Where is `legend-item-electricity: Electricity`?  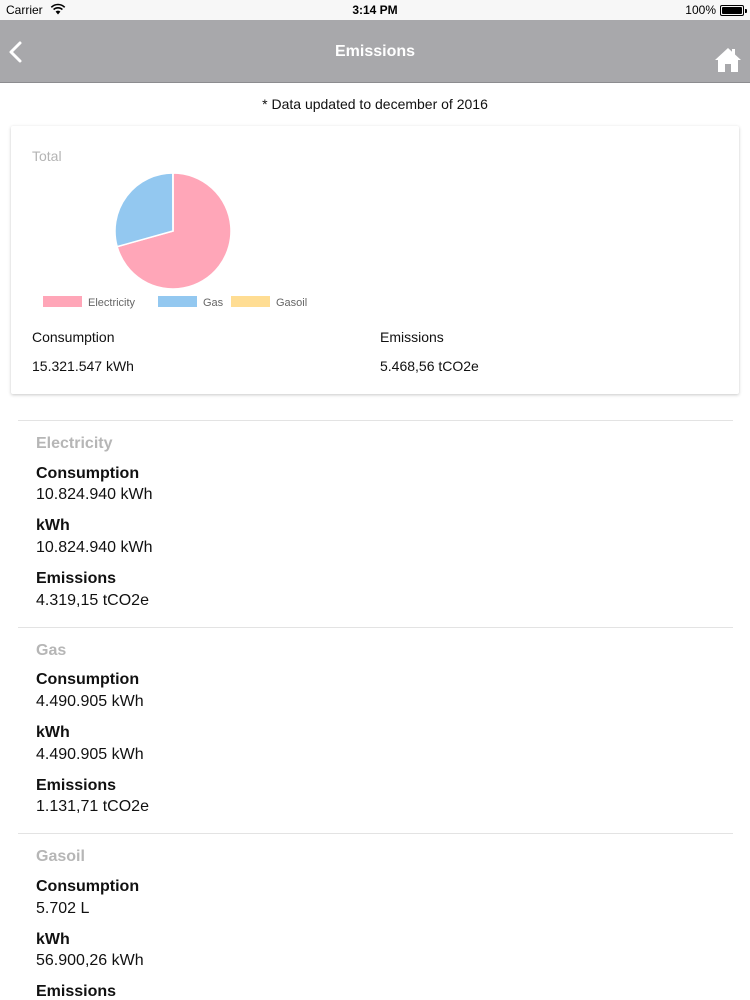 legend-item-electricity: Electricity is located at coordinates (89, 302).